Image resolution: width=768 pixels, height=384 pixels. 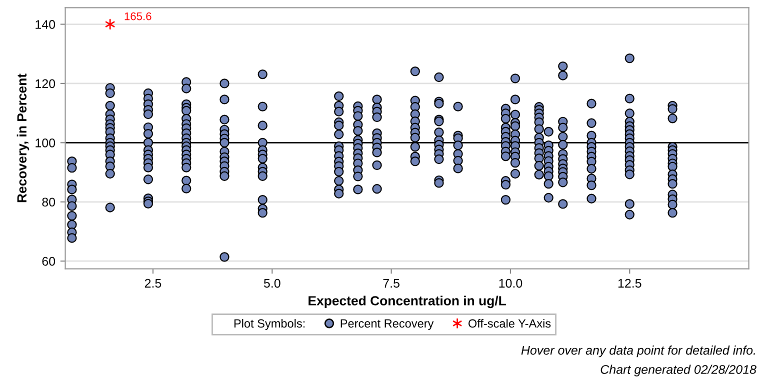 What do you see at coordinates (46, 83) in the screenshot?
I see `y-tick-label: 120` at bounding box center [46, 83].